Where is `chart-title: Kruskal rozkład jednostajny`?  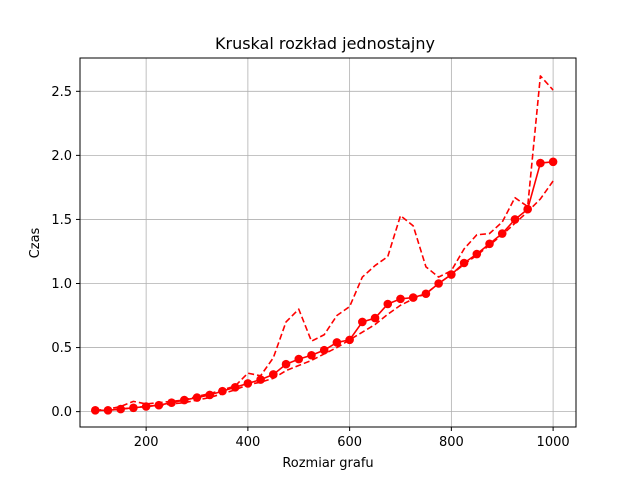 chart-title: Kruskal rozkład jednostajny is located at coordinates (325, 43).